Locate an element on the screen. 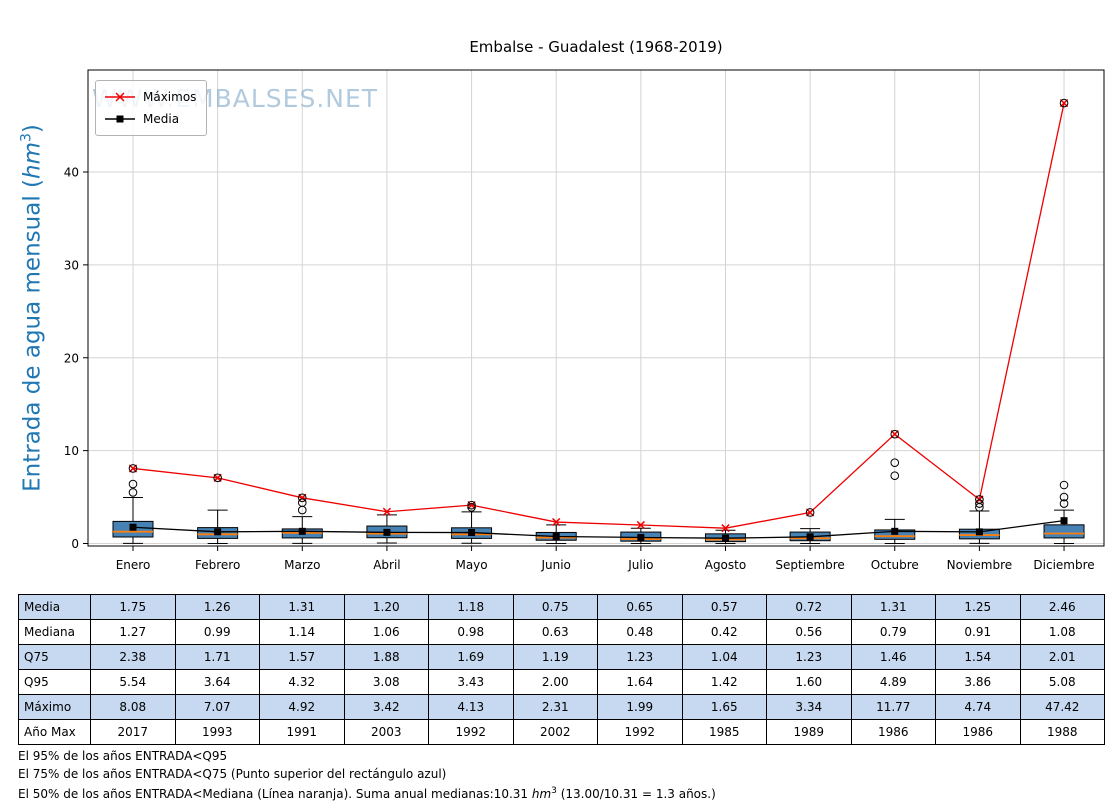 This screenshot has width=1120, height=810. table-cell: 0.79 is located at coordinates (893, 632).